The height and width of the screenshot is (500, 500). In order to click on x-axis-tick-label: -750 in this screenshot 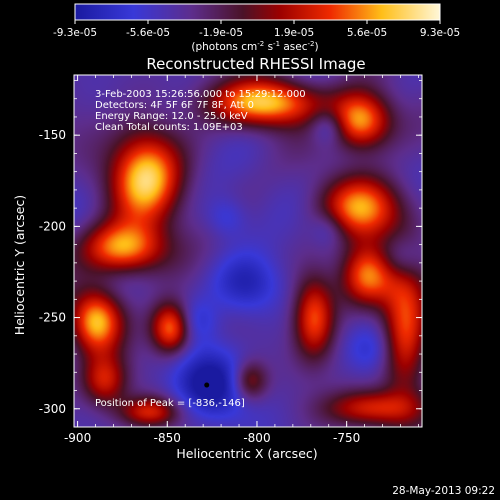, I will do `click(346, 438)`.